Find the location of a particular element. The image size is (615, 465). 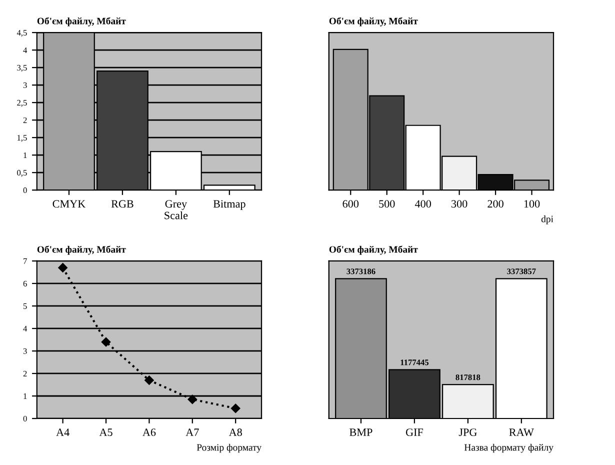

y-tick-label: 7 is located at coordinates (25, 261).